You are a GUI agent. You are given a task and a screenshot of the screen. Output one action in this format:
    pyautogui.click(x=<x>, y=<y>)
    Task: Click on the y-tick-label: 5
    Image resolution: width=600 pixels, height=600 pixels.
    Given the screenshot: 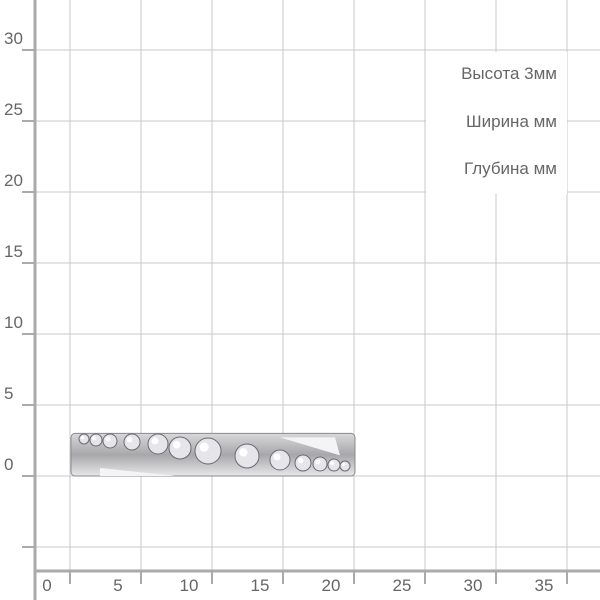 What is the action you would take?
    pyautogui.click(x=9, y=393)
    